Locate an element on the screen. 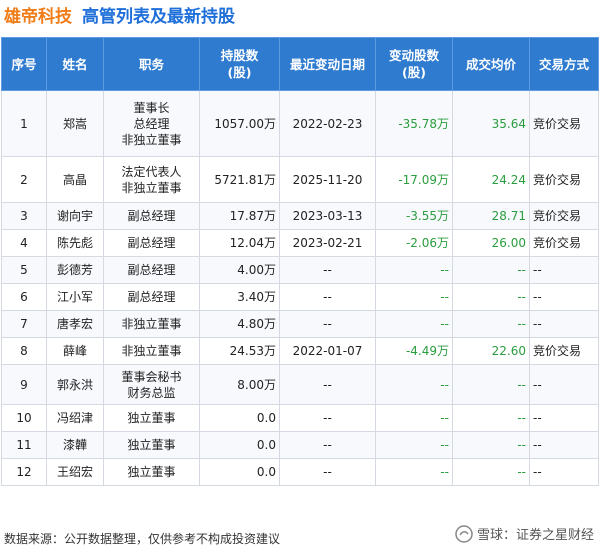 The width and height of the screenshot is (600, 548). table-row: 9 郭永洪 董事会秘书 财务总监 8.00万 -- -- -- -- is located at coordinates (300, 384).